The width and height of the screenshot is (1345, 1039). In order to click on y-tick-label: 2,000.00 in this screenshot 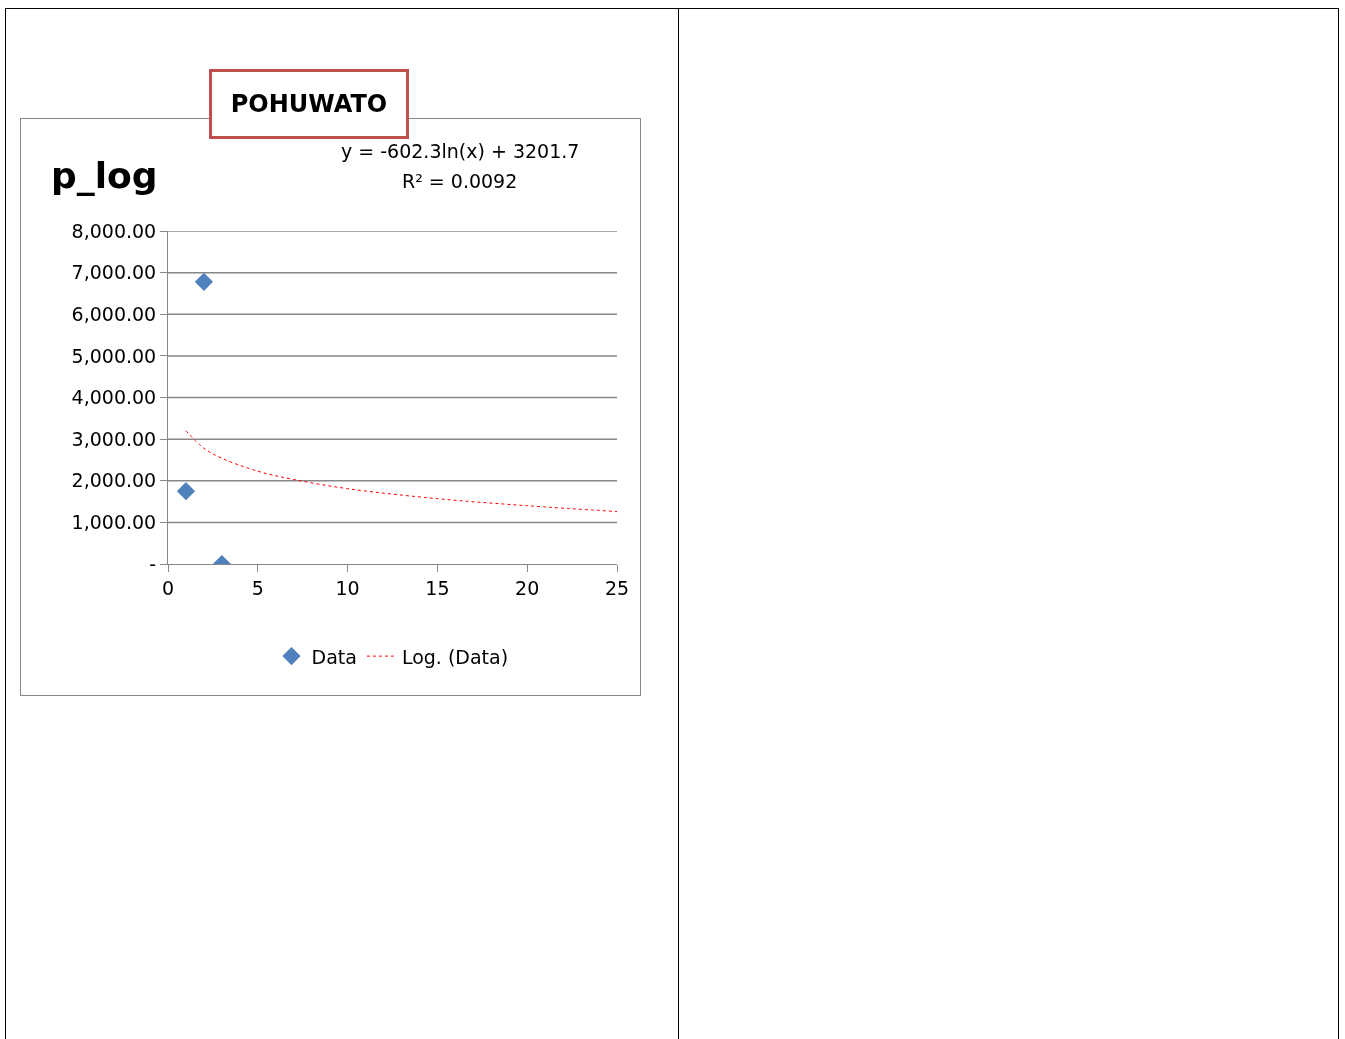, I will do `click(114, 480)`.